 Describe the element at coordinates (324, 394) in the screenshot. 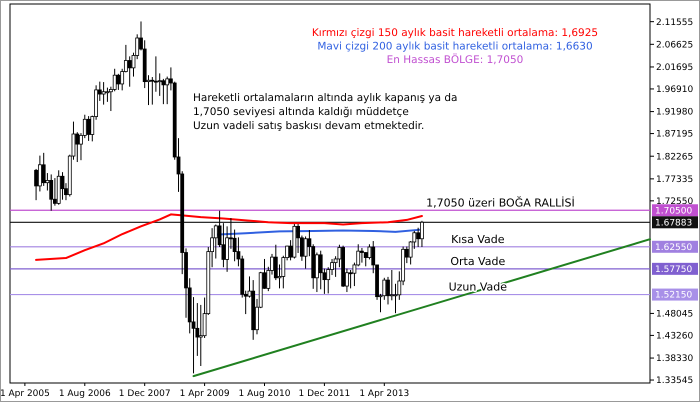

I see `x-tick-label: 1 Dec 2011` at that location.